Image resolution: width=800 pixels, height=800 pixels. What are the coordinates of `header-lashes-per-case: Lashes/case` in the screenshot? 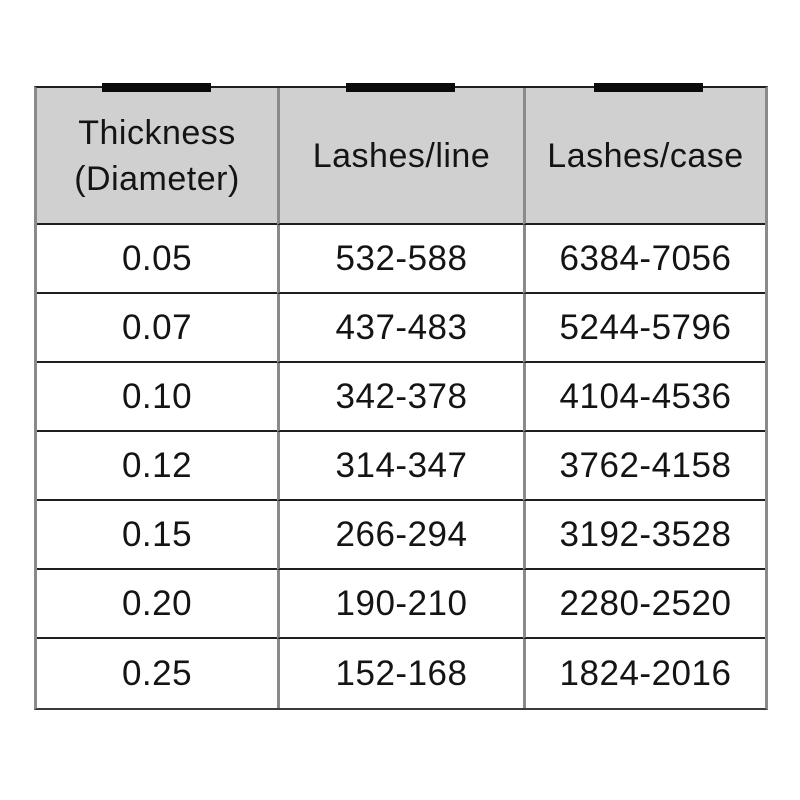 It's located at (644, 156).